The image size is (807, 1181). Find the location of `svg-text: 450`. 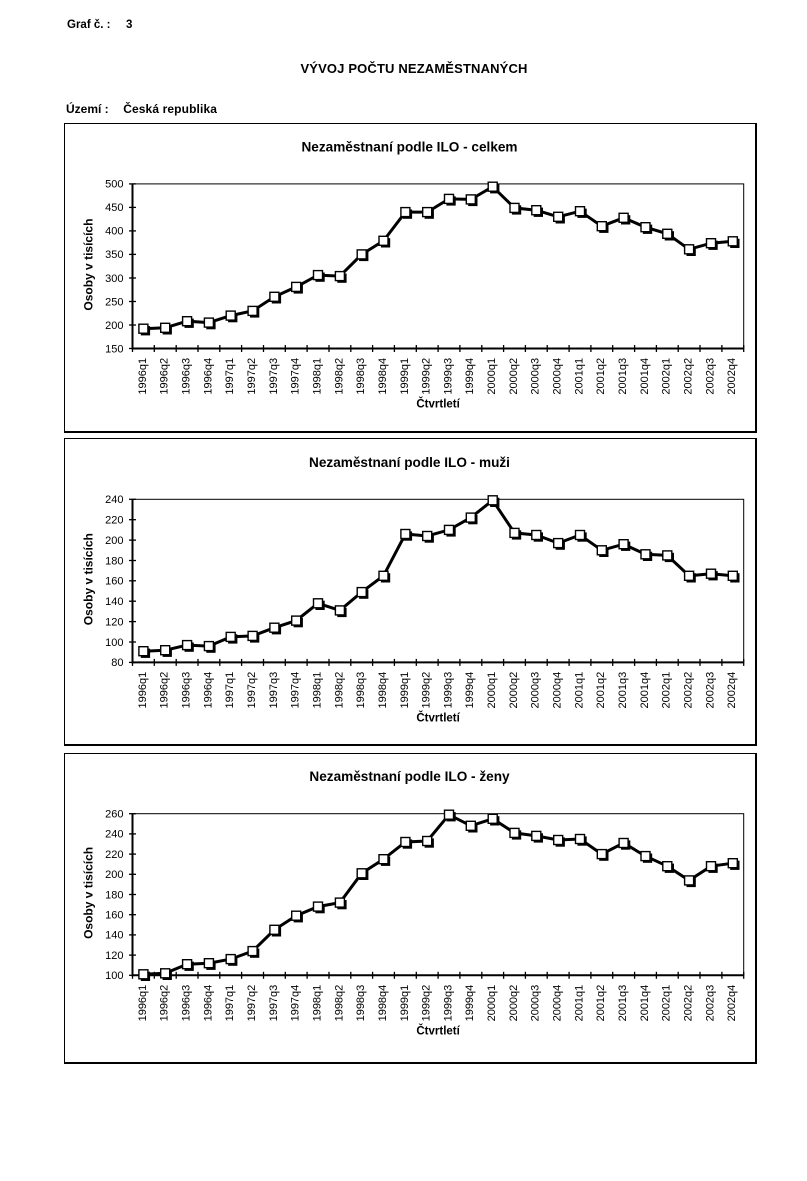

svg-text: 450 is located at coordinates (114, 208).